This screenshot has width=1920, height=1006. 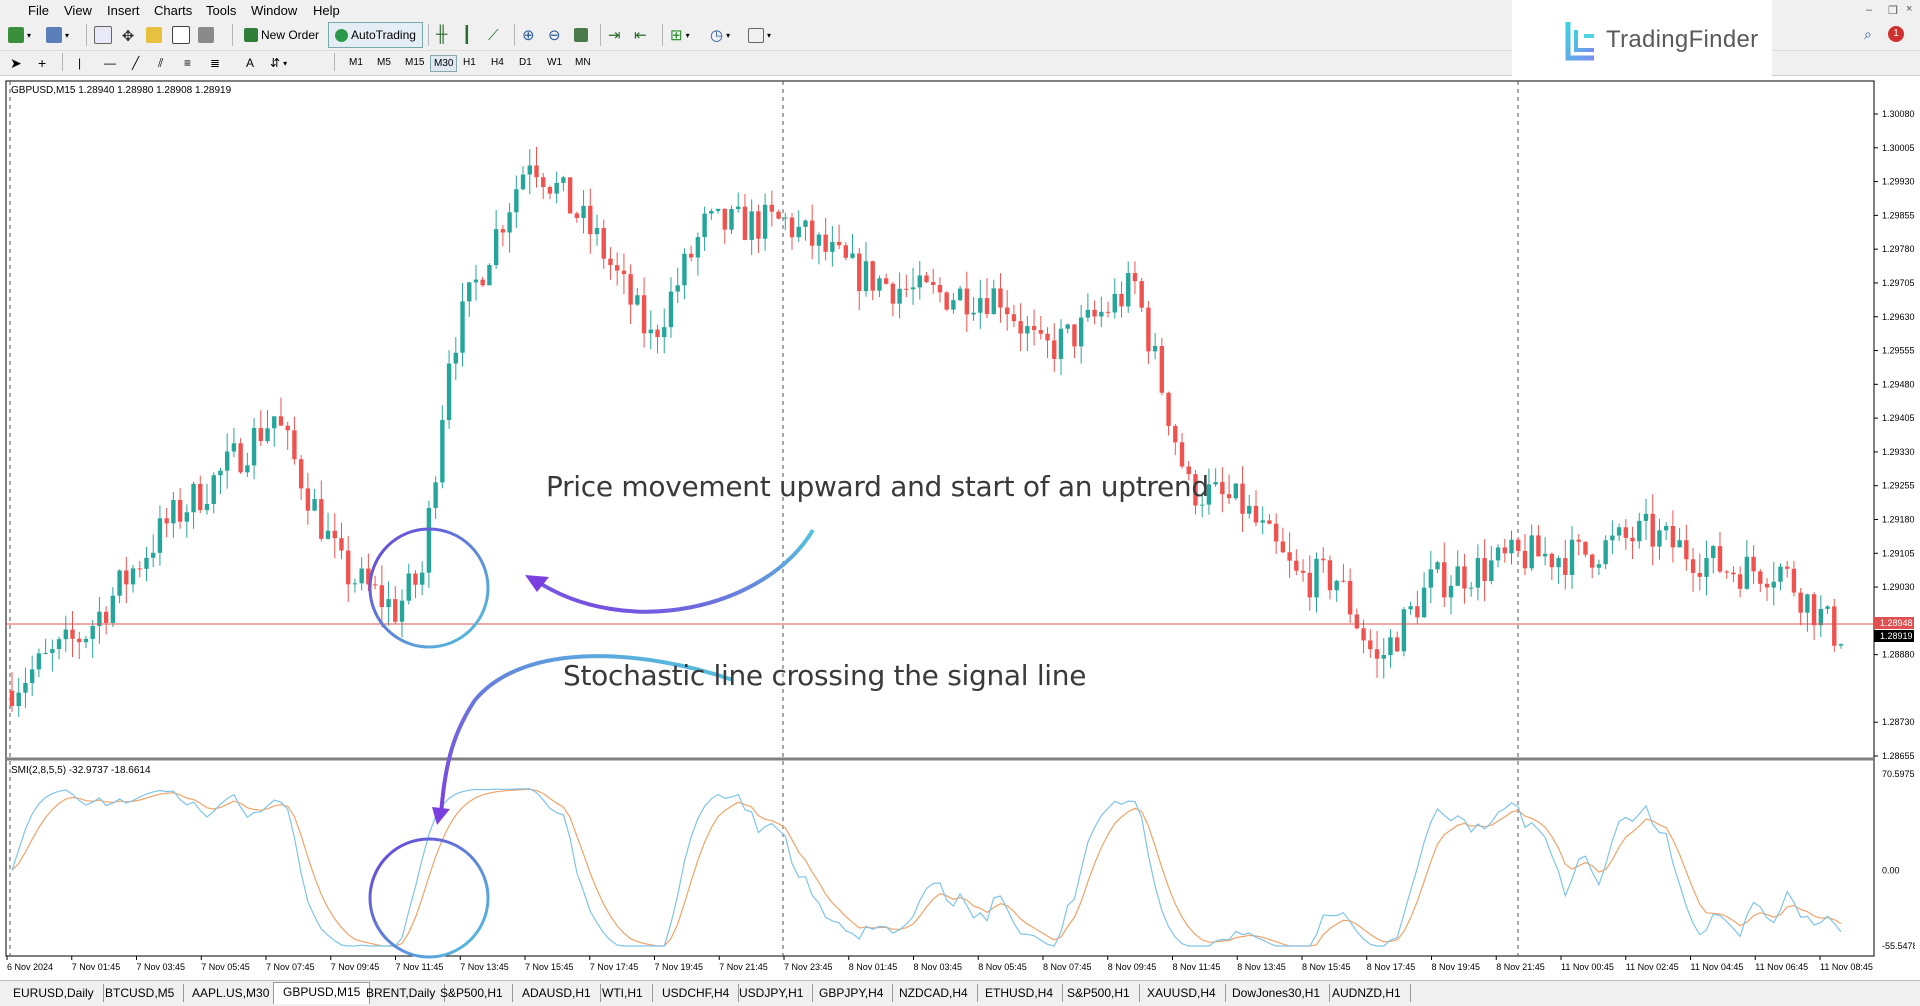 I want to click on candlestick-icon: ┃, so click(x=467, y=35).